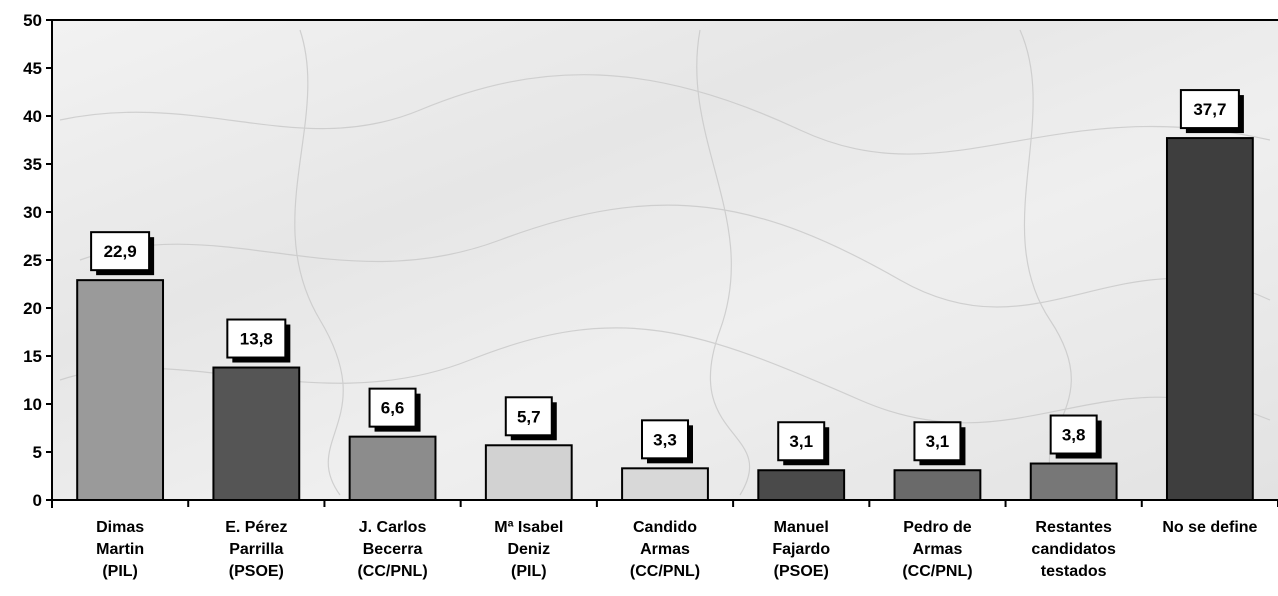  I want to click on y-tick-label: 40, so click(32, 116).